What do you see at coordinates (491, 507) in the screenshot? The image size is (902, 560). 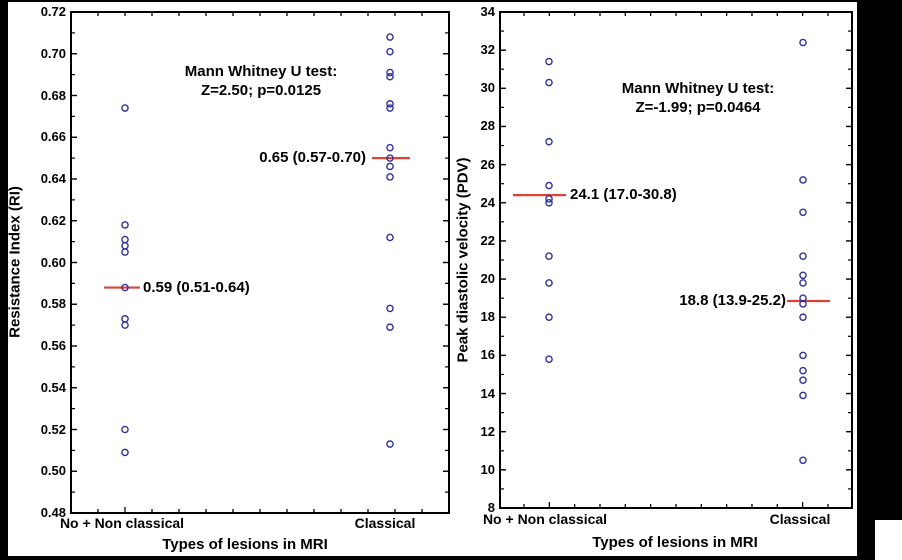 I see `y-tick-label: 8` at bounding box center [491, 507].